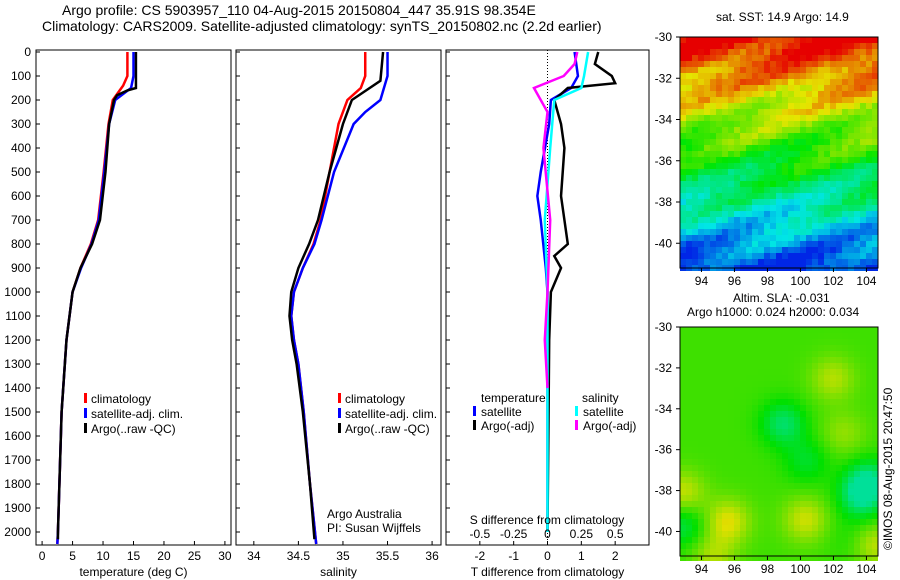  What do you see at coordinates (338, 572) in the screenshot?
I see `x-axis-label: salinity` at bounding box center [338, 572].